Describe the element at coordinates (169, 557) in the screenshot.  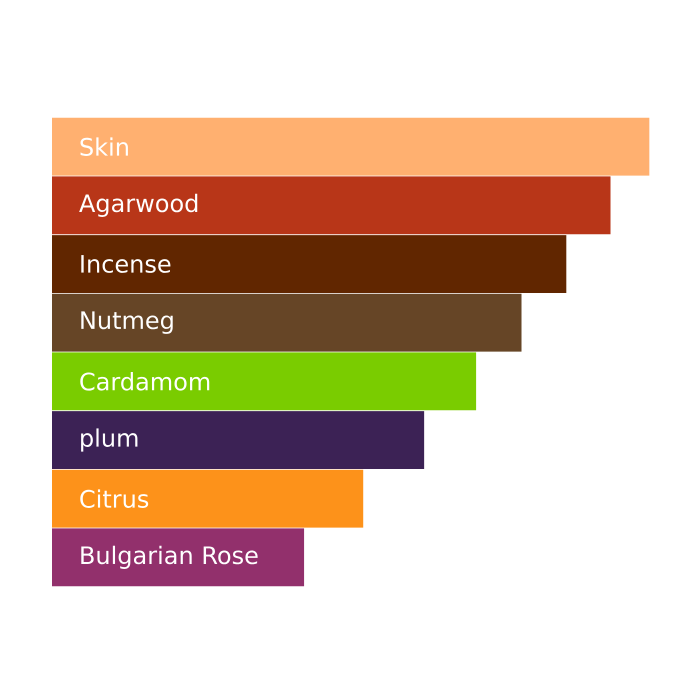
I see `y-tick-label: Bulgarian Rose` at that location.